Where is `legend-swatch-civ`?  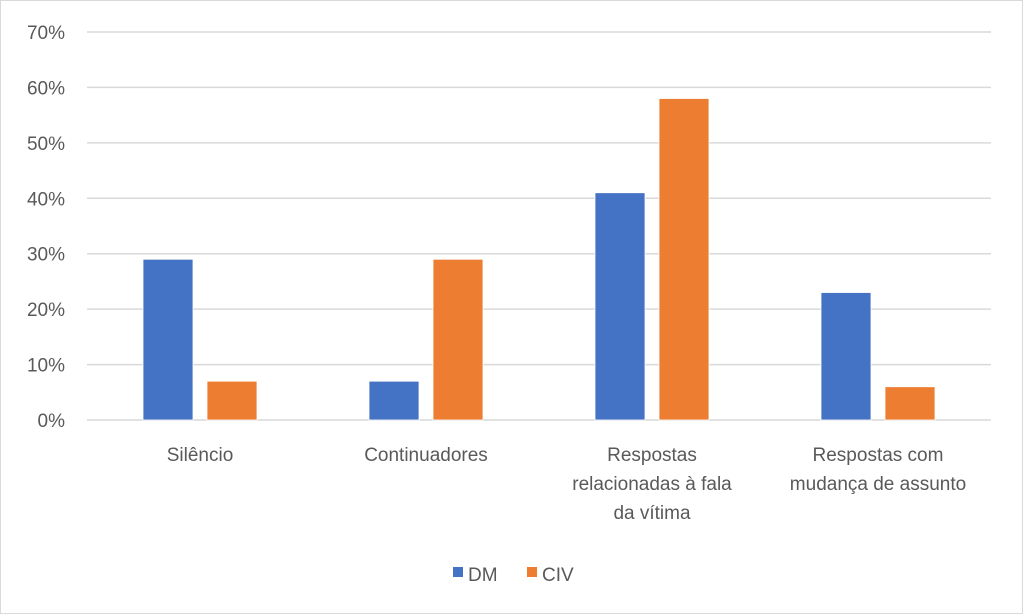 legend-swatch-civ is located at coordinates (532, 572).